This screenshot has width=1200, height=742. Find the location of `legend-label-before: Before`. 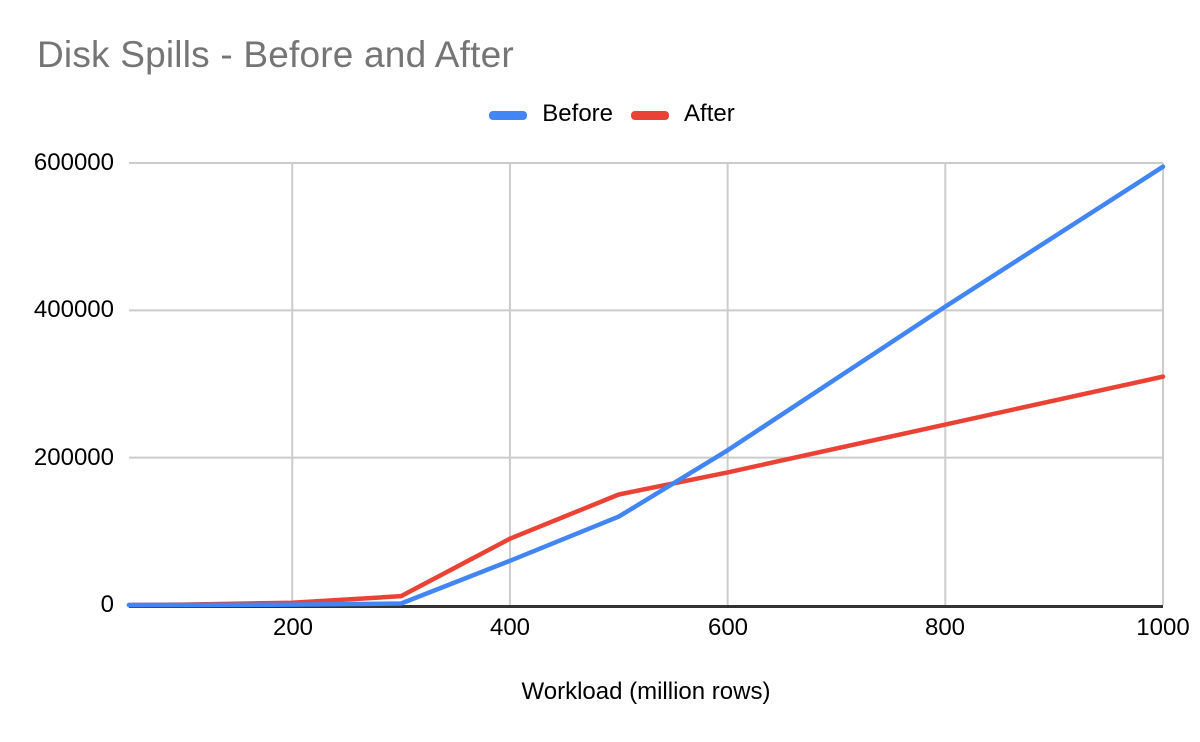

legend-label-before: Before is located at coordinates (578, 113).